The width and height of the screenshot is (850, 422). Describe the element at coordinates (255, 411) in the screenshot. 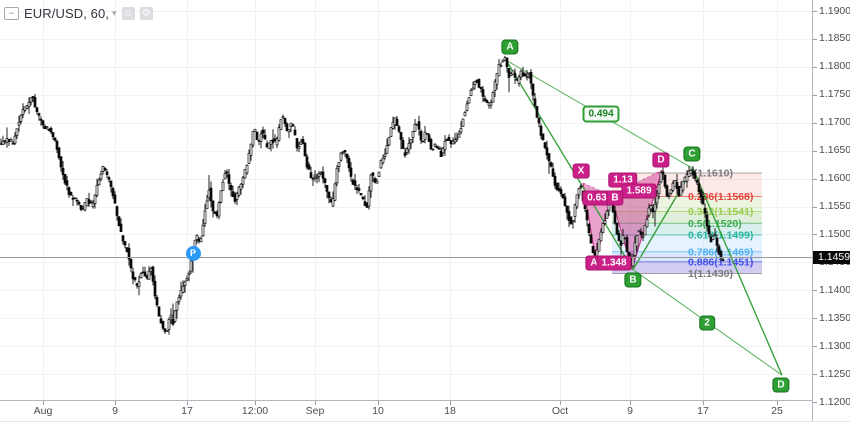

I see `time-axis-label: 12:00` at that location.